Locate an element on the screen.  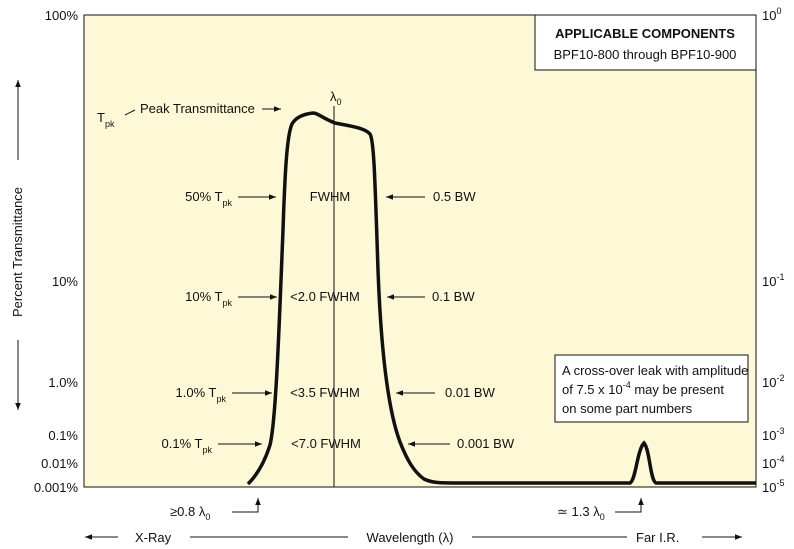
level: 10% Tpk <2.0 FWHM 0.1 BW is located at coordinates (330, 298).